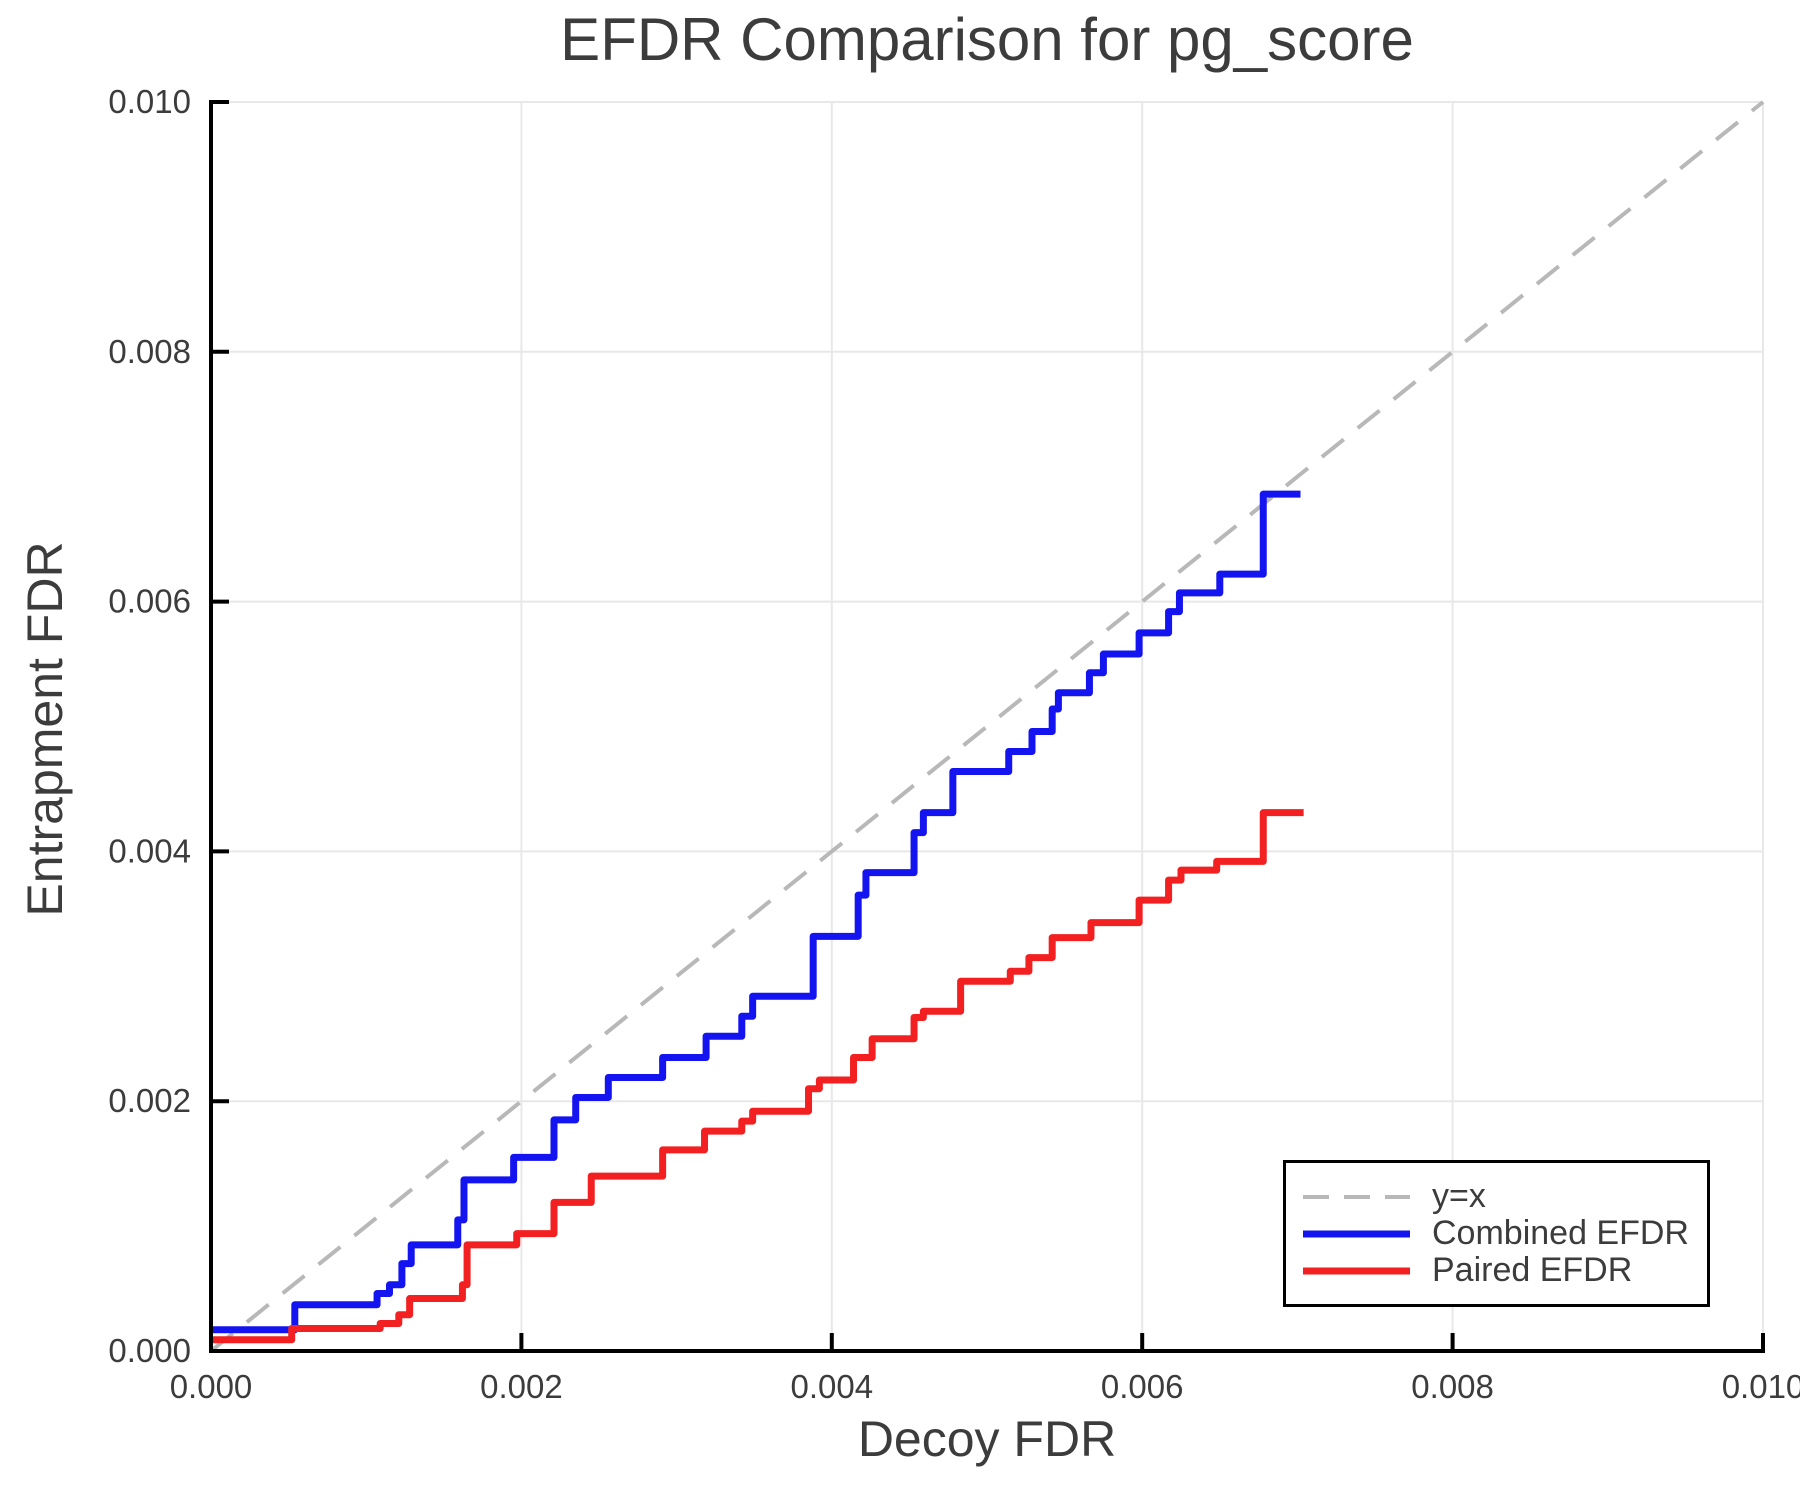 This screenshot has width=1800, height=1500. Describe the element at coordinates (1142, 1386) in the screenshot. I see `x-tick-label: 0.006` at that location.